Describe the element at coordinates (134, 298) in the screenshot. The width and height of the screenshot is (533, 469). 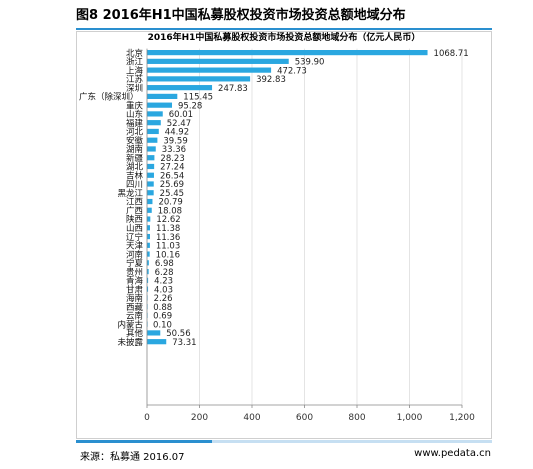
I see `category-label: 海南` at that location.